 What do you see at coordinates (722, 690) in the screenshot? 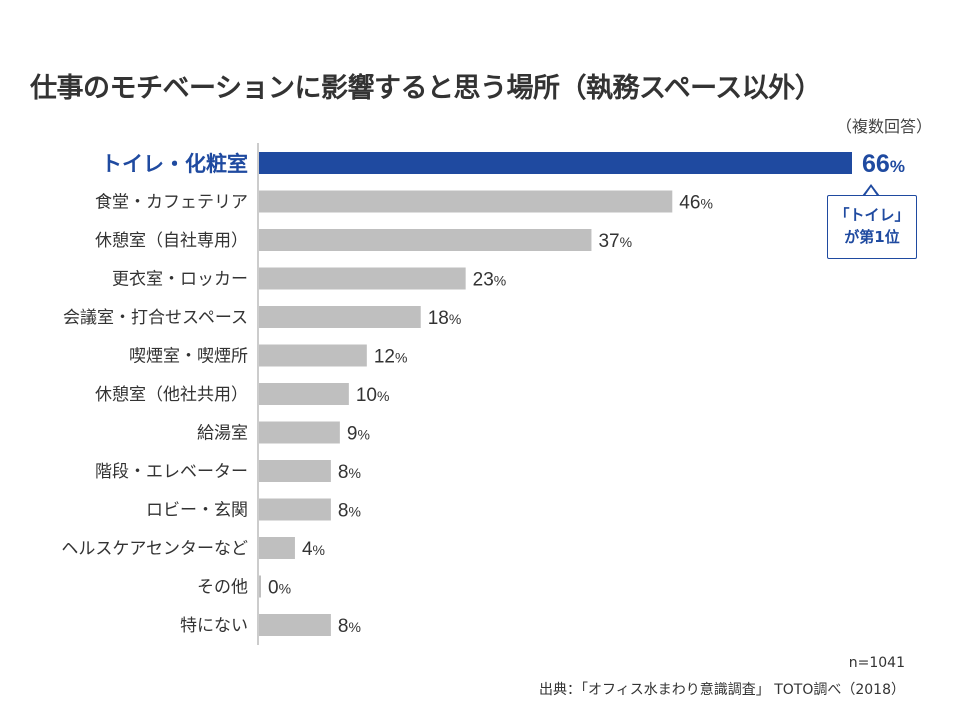
I see `source-note: 出典：「オフィス水まわり意識調査」 TOTO調べ（2018）` at bounding box center [722, 690].